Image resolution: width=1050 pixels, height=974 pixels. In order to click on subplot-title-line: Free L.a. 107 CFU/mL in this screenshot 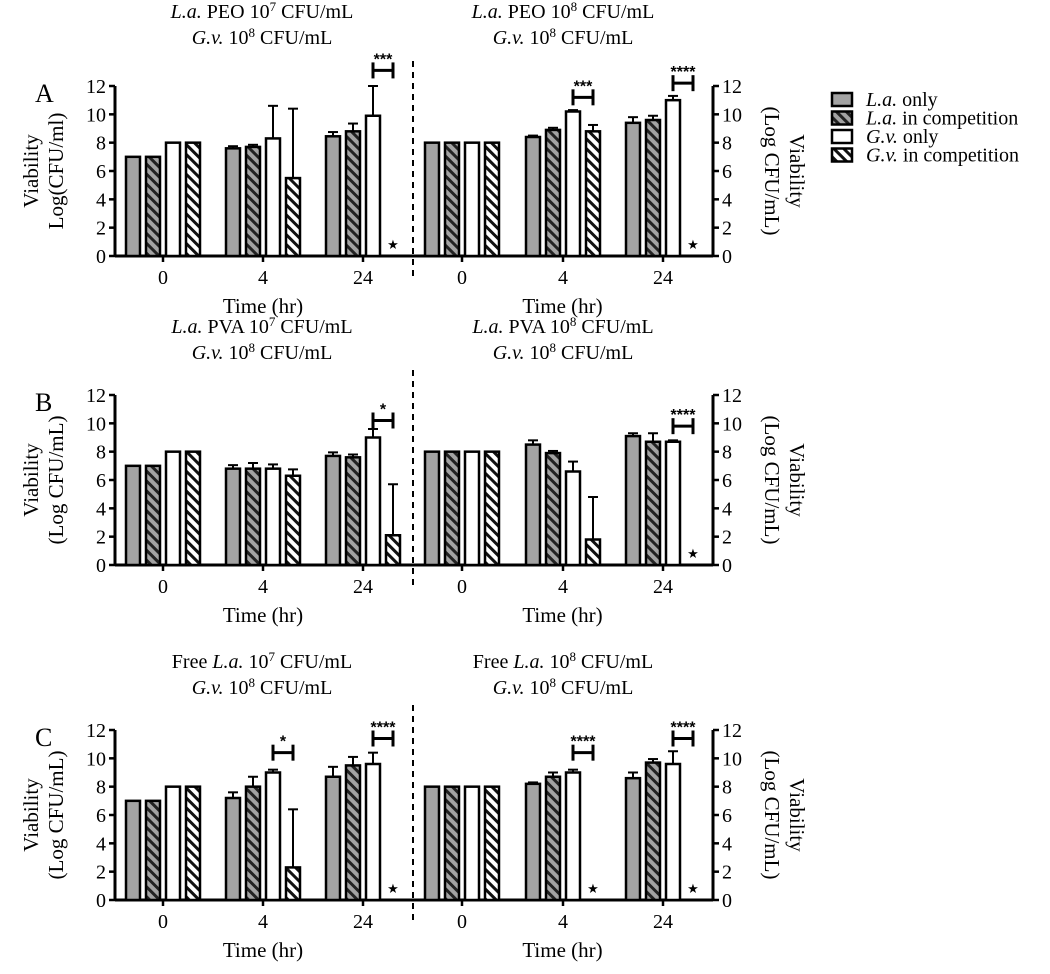, I will do `click(262, 661)`.